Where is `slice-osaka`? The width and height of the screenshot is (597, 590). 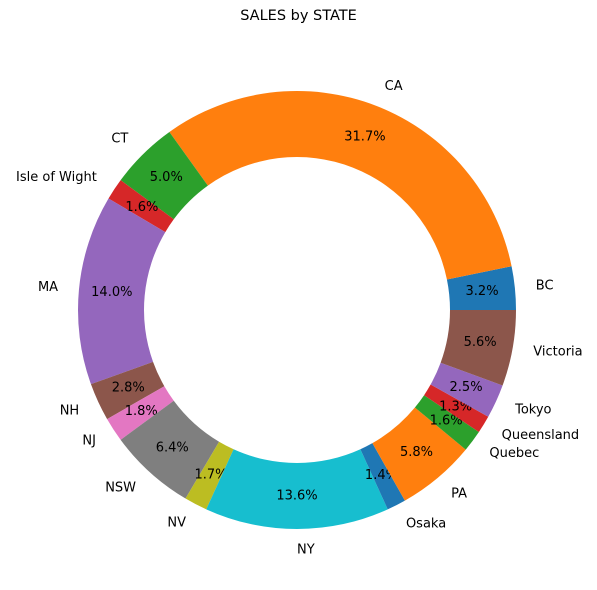
slice-osaka is located at coordinates (382, 476).